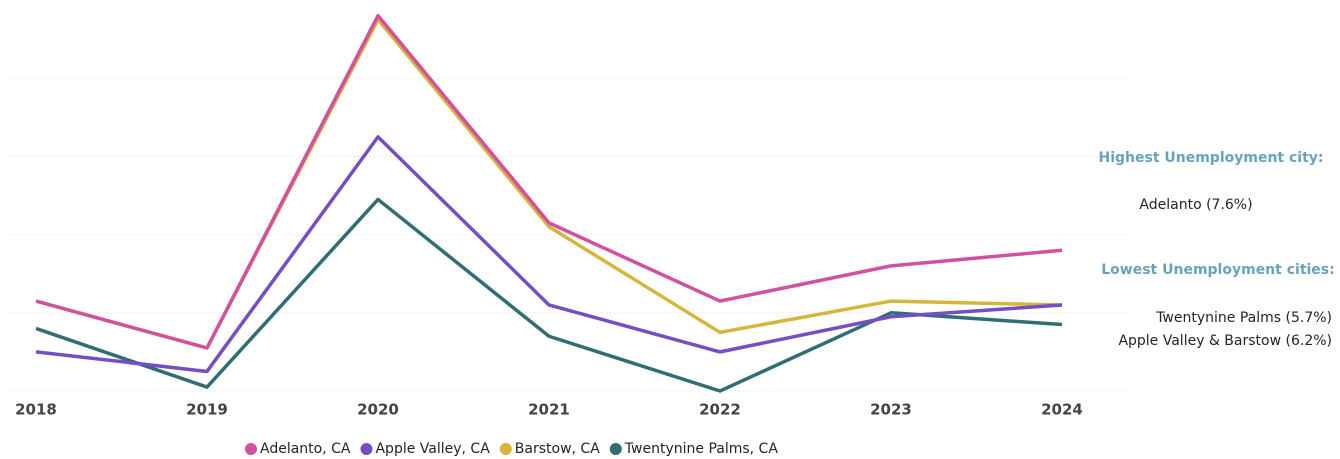 The height and width of the screenshot is (459, 1340). Describe the element at coordinates (432, 449) in the screenshot. I see `legend-label: Apple Valley, CA` at that location.